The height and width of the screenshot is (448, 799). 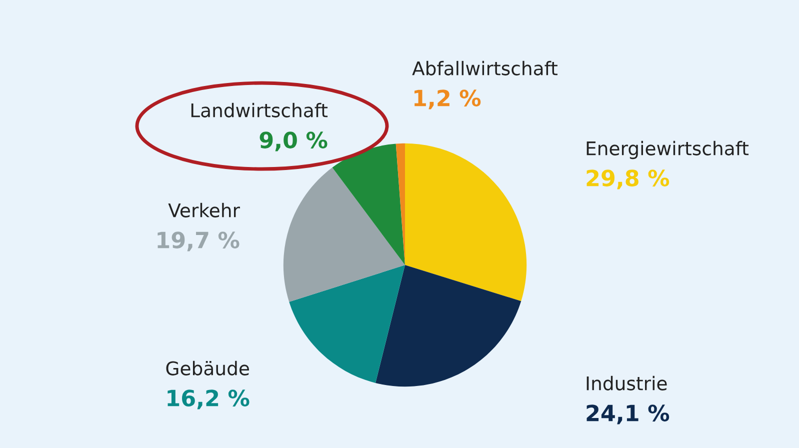 I want to click on slice-label: Industrie, so click(x=626, y=383).